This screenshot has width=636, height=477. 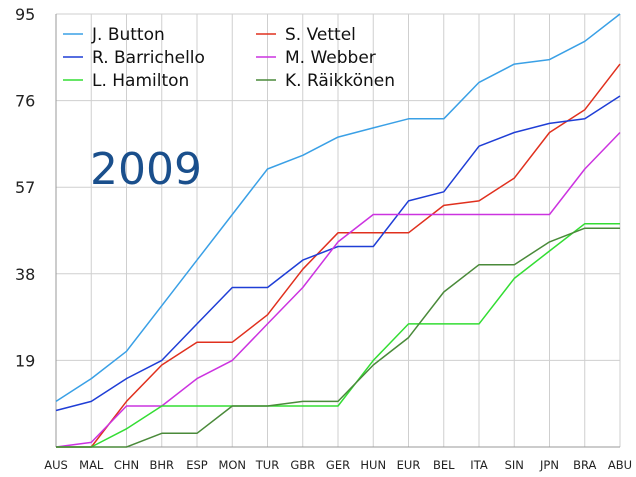 I want to click on x-tick-label: ABU, so click(x=620, y=465).